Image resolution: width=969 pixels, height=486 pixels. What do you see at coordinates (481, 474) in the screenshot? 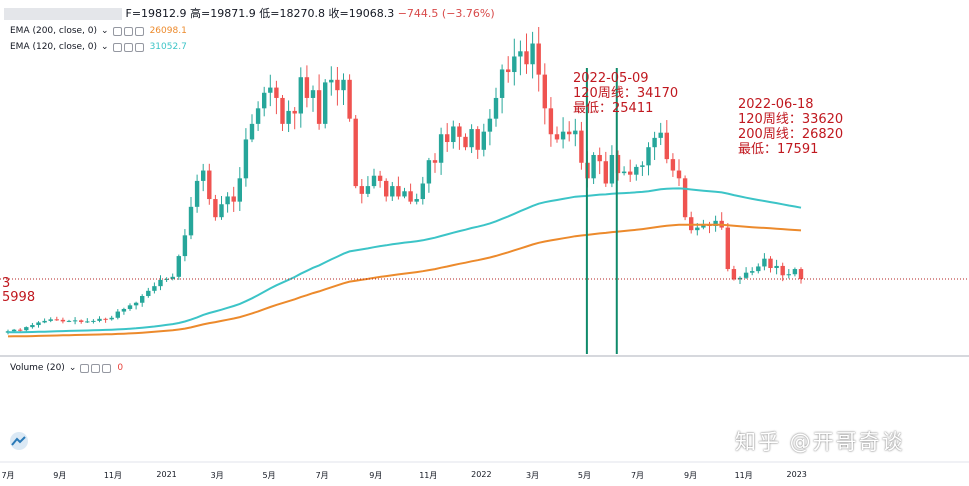
I see `x-tick-label: 2022` at bounding box center [481, 474].